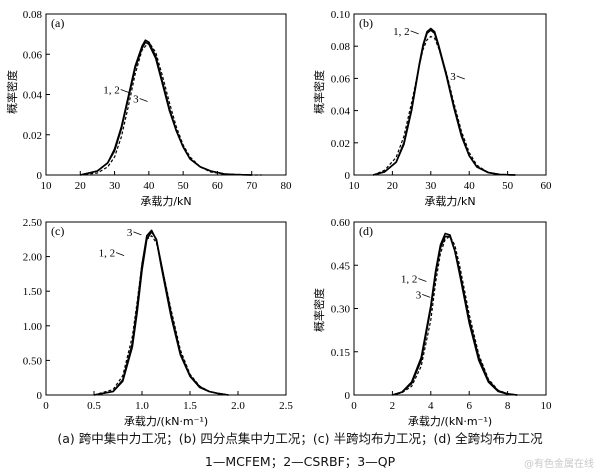 The height and width of the screenshot is (473, 600). Describe the element at coordinates (32, 136) in the screenshot. I see `y-tick-label-0-1: 0.02` at that location.